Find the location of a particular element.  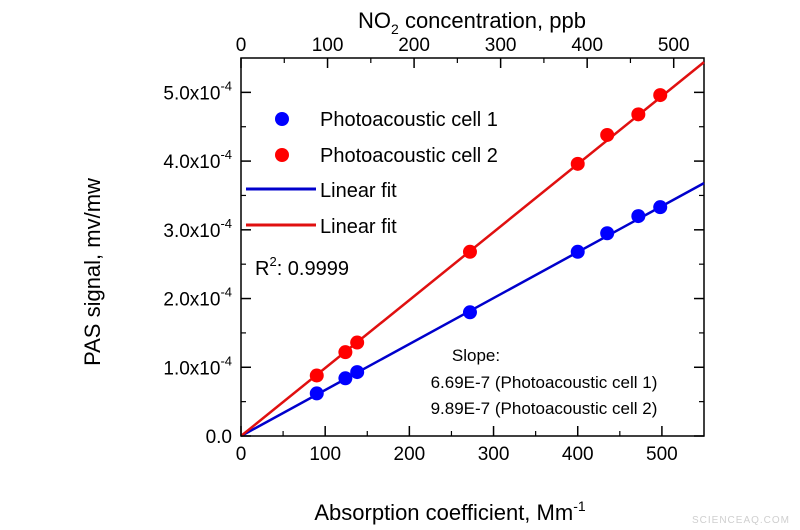

top-tick-label: 0 is located at coordinates (241, 45).